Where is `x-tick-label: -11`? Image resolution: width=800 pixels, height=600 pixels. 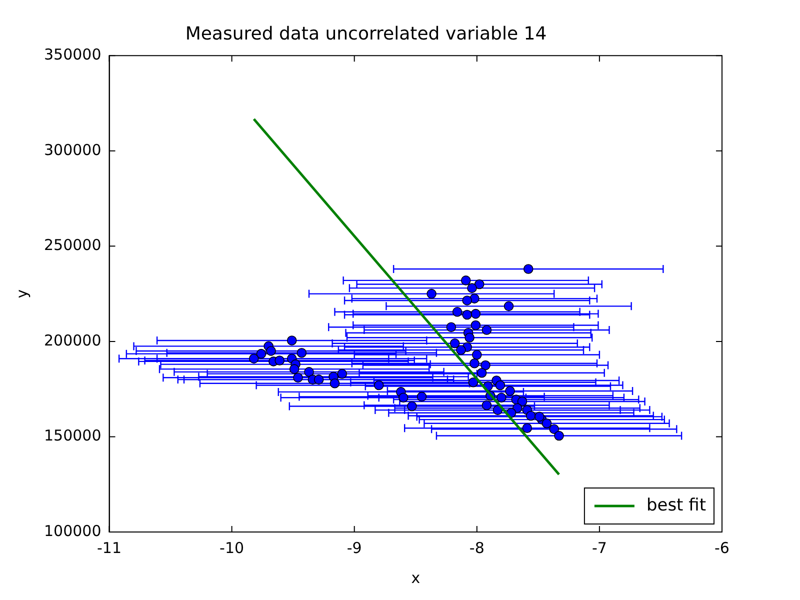 x-tick-label: -11 is located at coordinates (109, 547).